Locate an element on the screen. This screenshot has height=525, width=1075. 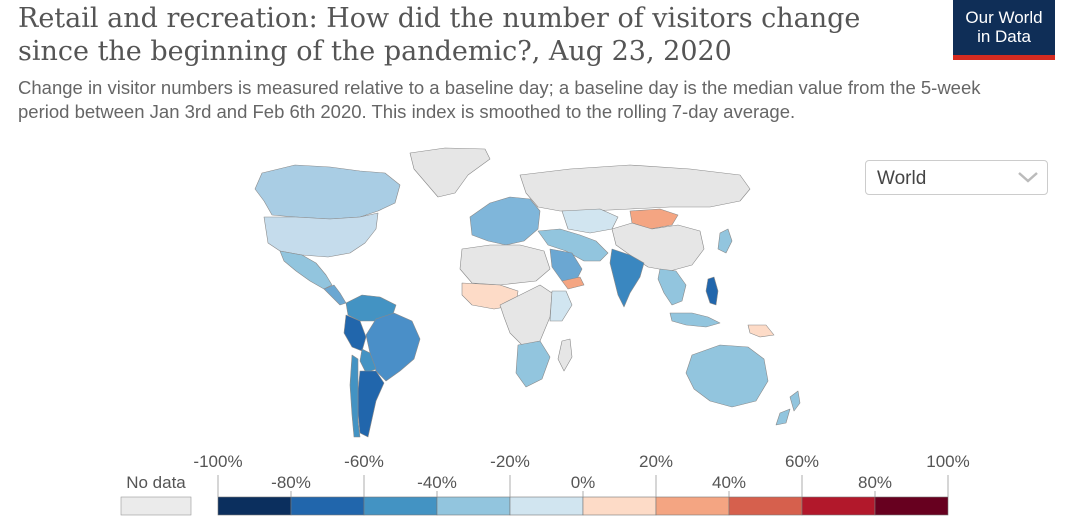
map-region: Central America is located at coordinates (335, 295).